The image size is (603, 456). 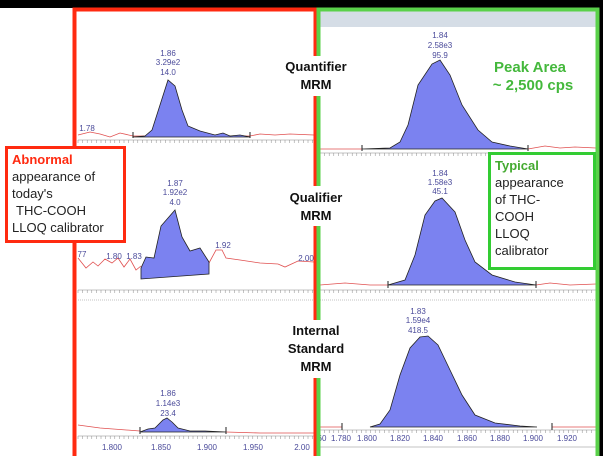 I want to click on note-line: today's, so click(x=32, y=193).